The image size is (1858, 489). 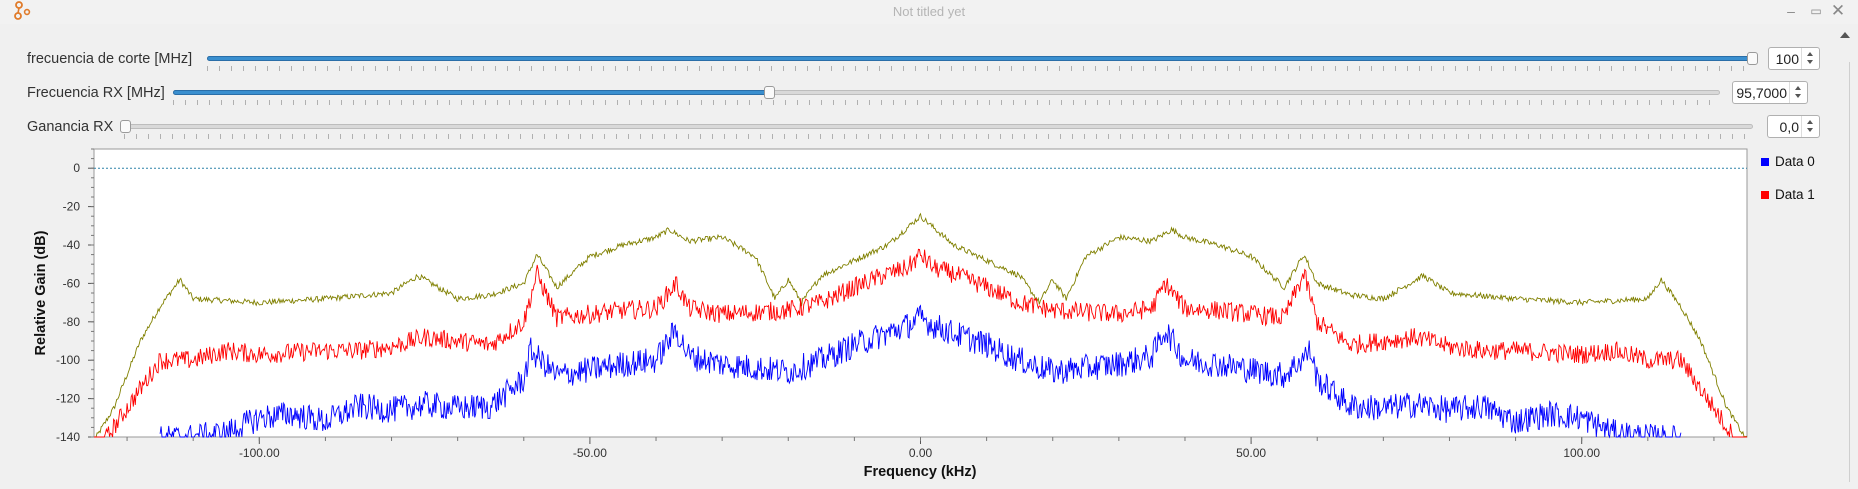 What do you see at coordinates (68, 399) in the screenshot?
I see `y-tick-label: -120` at bounding box center [68, 399].